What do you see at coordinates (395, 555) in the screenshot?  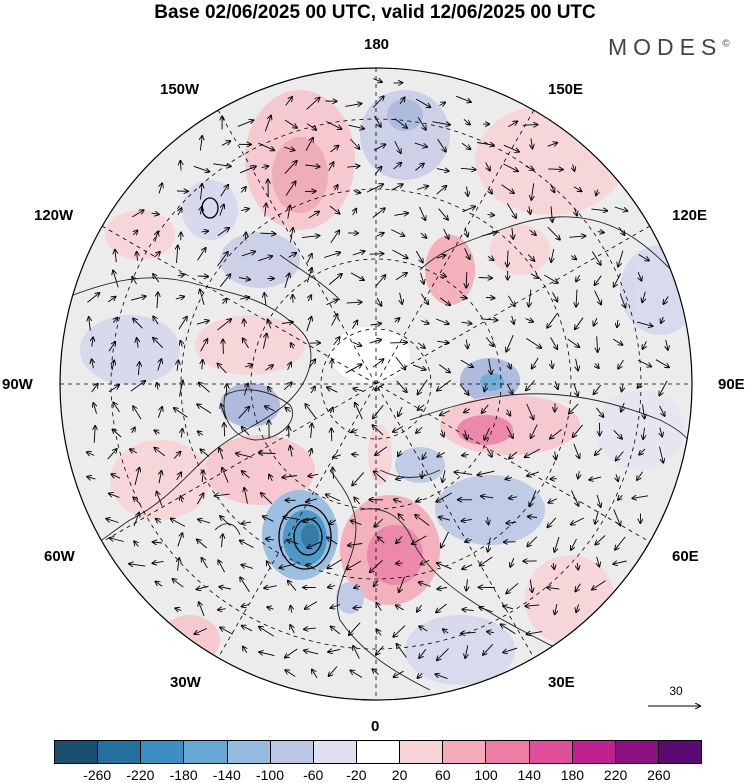 I see `anomaly-positive-core` at bounding box center [395, 555].